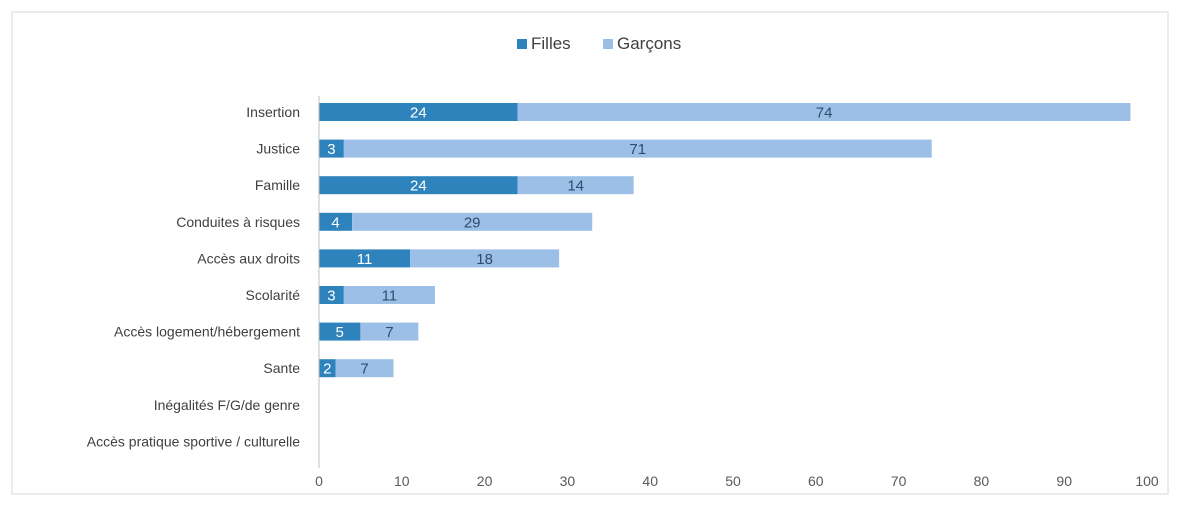 This screenshot has height=506, width=1180. Describe the element at coordinates (599, 43) in the screenshot. I see `legend: Filles Garçons` at that location.